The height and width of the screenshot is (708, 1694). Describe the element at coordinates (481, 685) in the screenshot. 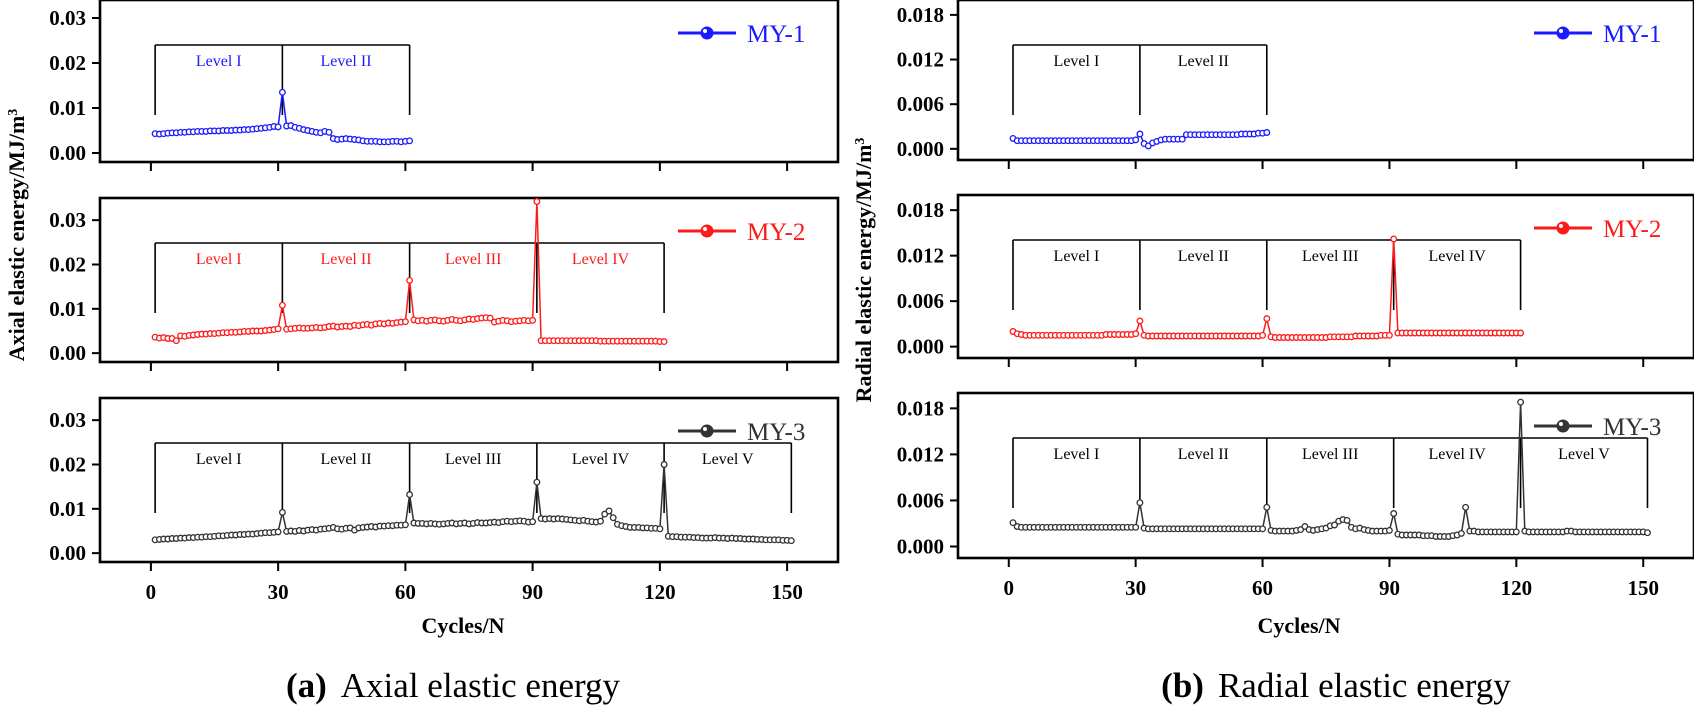

I see `caption-a-text: Axial elastic energy` at that location.